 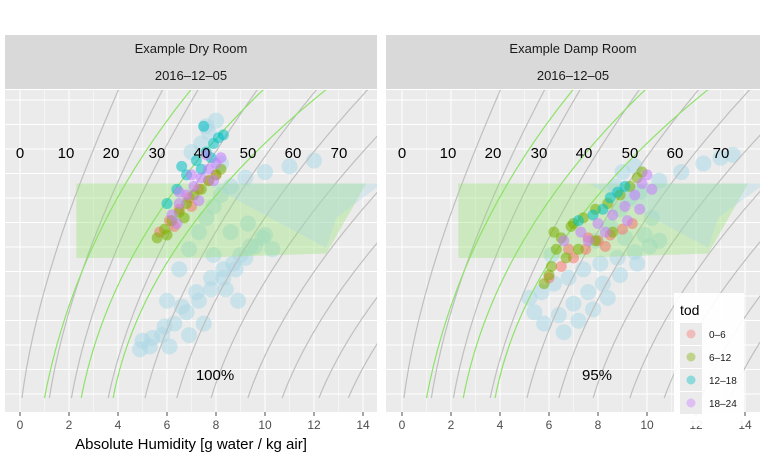 I want to click on rh-label-10: 10, so click(x=66, y=153).